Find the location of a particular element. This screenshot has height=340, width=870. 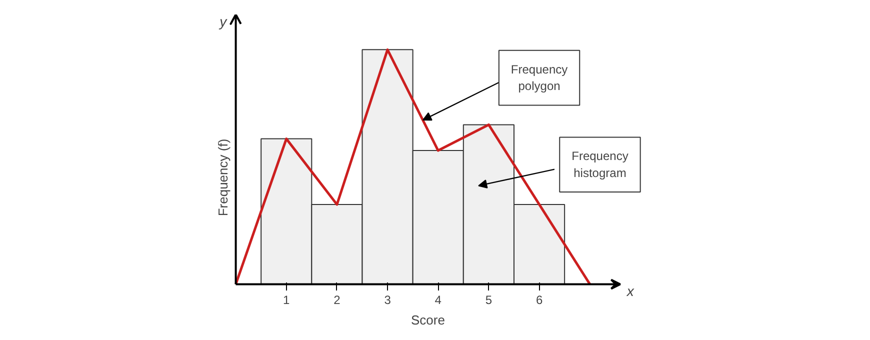

x-axis-title: Score is located at coordinates (428, 320).